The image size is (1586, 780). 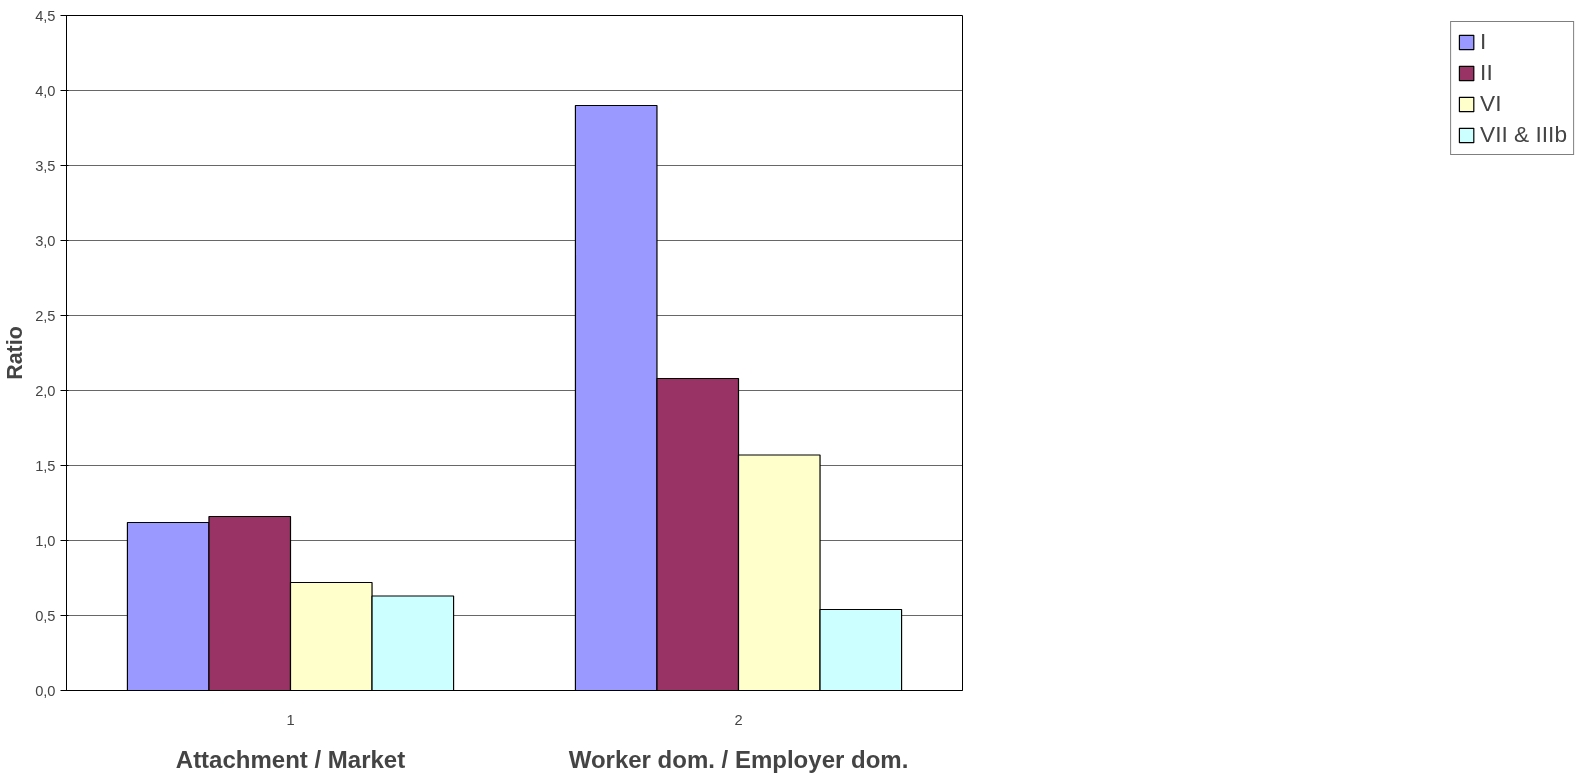 What do you see at coordinates (738, 759) in the screenshot?
I see `text: Worker dom. / Employer dom.` at bounding box center [738, 759].